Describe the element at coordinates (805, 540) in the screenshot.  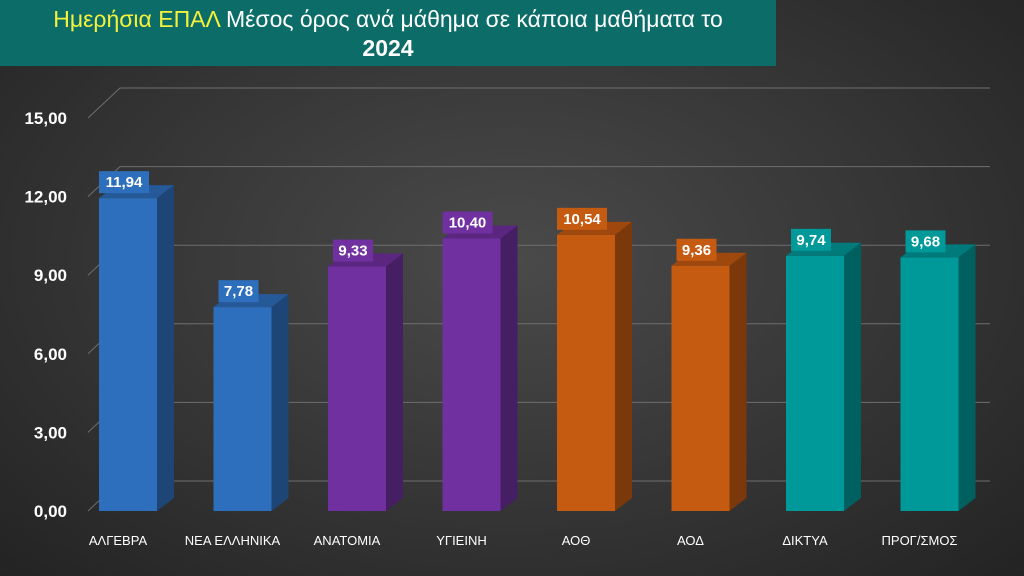
I see `x-tick-label: ΔΙΚΤΥΑ` at that location.